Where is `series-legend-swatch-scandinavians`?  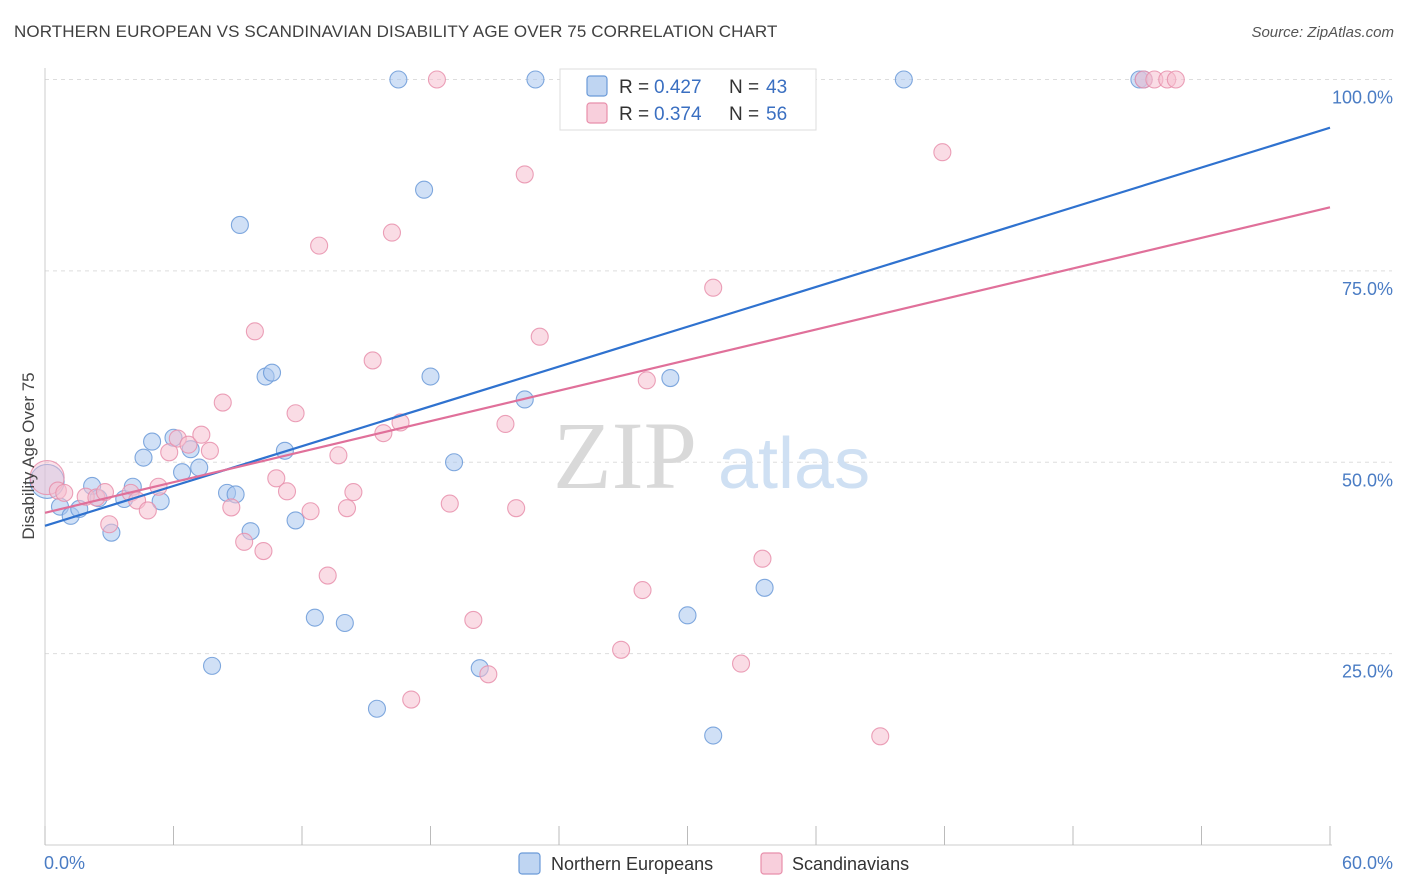
series-legend-swatch-scandinavians is located at coordinates (771, 863).